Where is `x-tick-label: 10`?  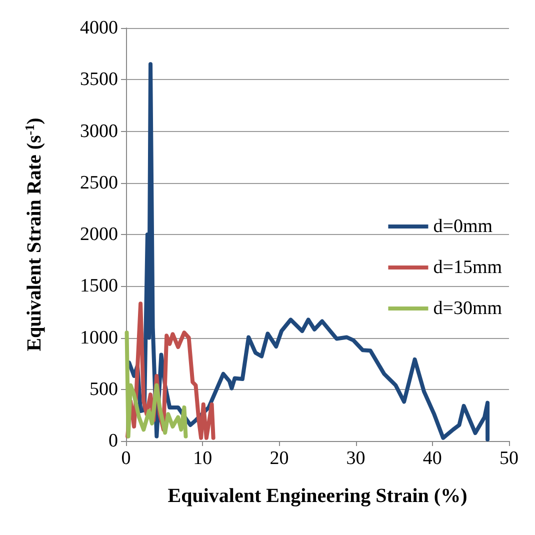
x-tick-label: 10 is located at coordinates (202, 458).